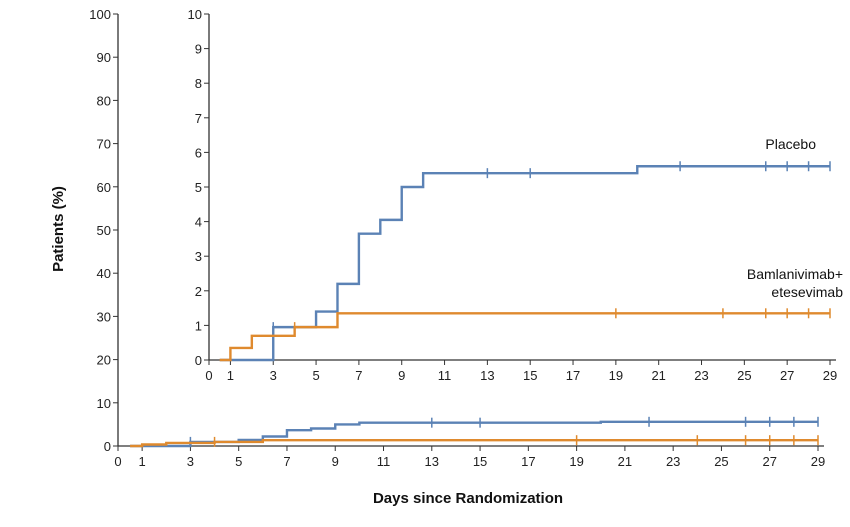 The image size is (850, 527). Describe the element at coordinates (807, 292) in the screenshot. I see `series-label-line: etesevimab` at that location.